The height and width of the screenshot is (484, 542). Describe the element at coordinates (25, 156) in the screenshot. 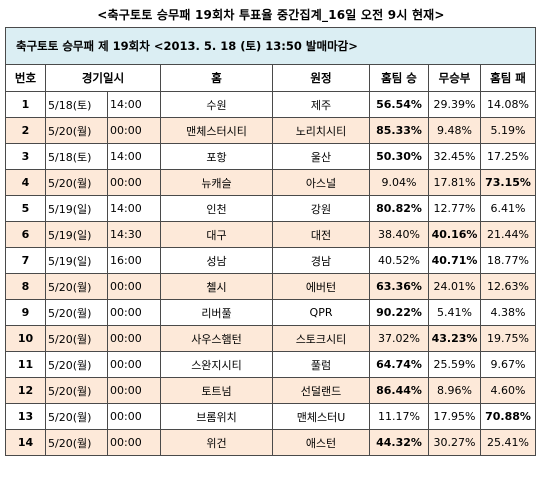

I see `row-number: 3` at that location.